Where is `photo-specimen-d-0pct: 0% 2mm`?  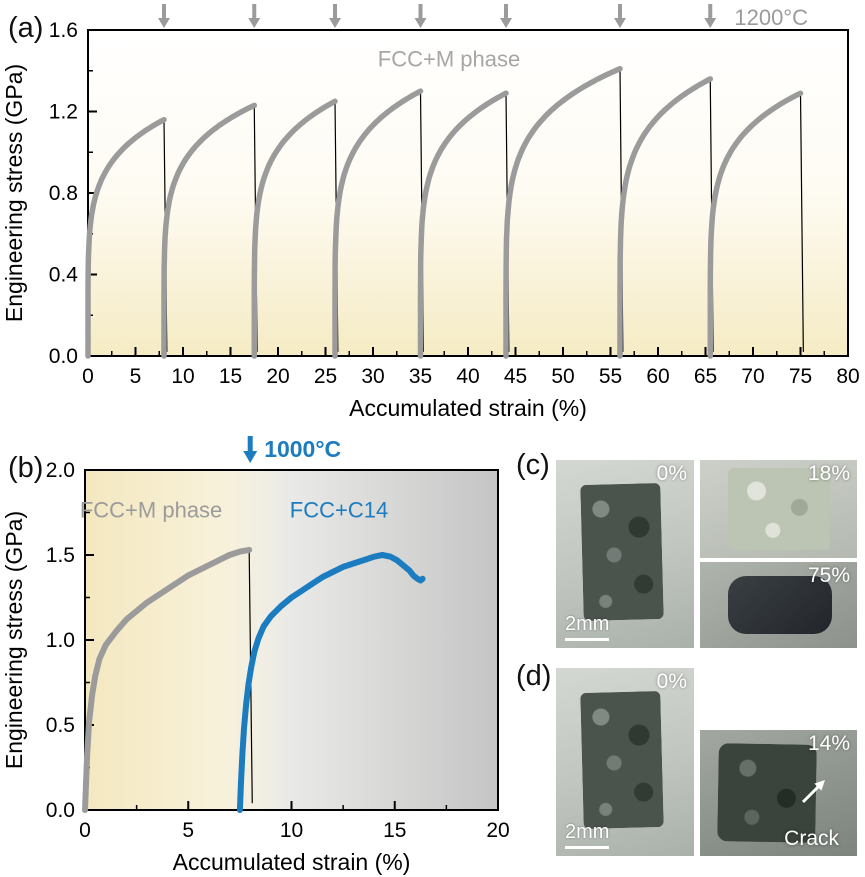 photo-specimen-d-0pct: 0% 2mm is located at coordinates (625, 762).